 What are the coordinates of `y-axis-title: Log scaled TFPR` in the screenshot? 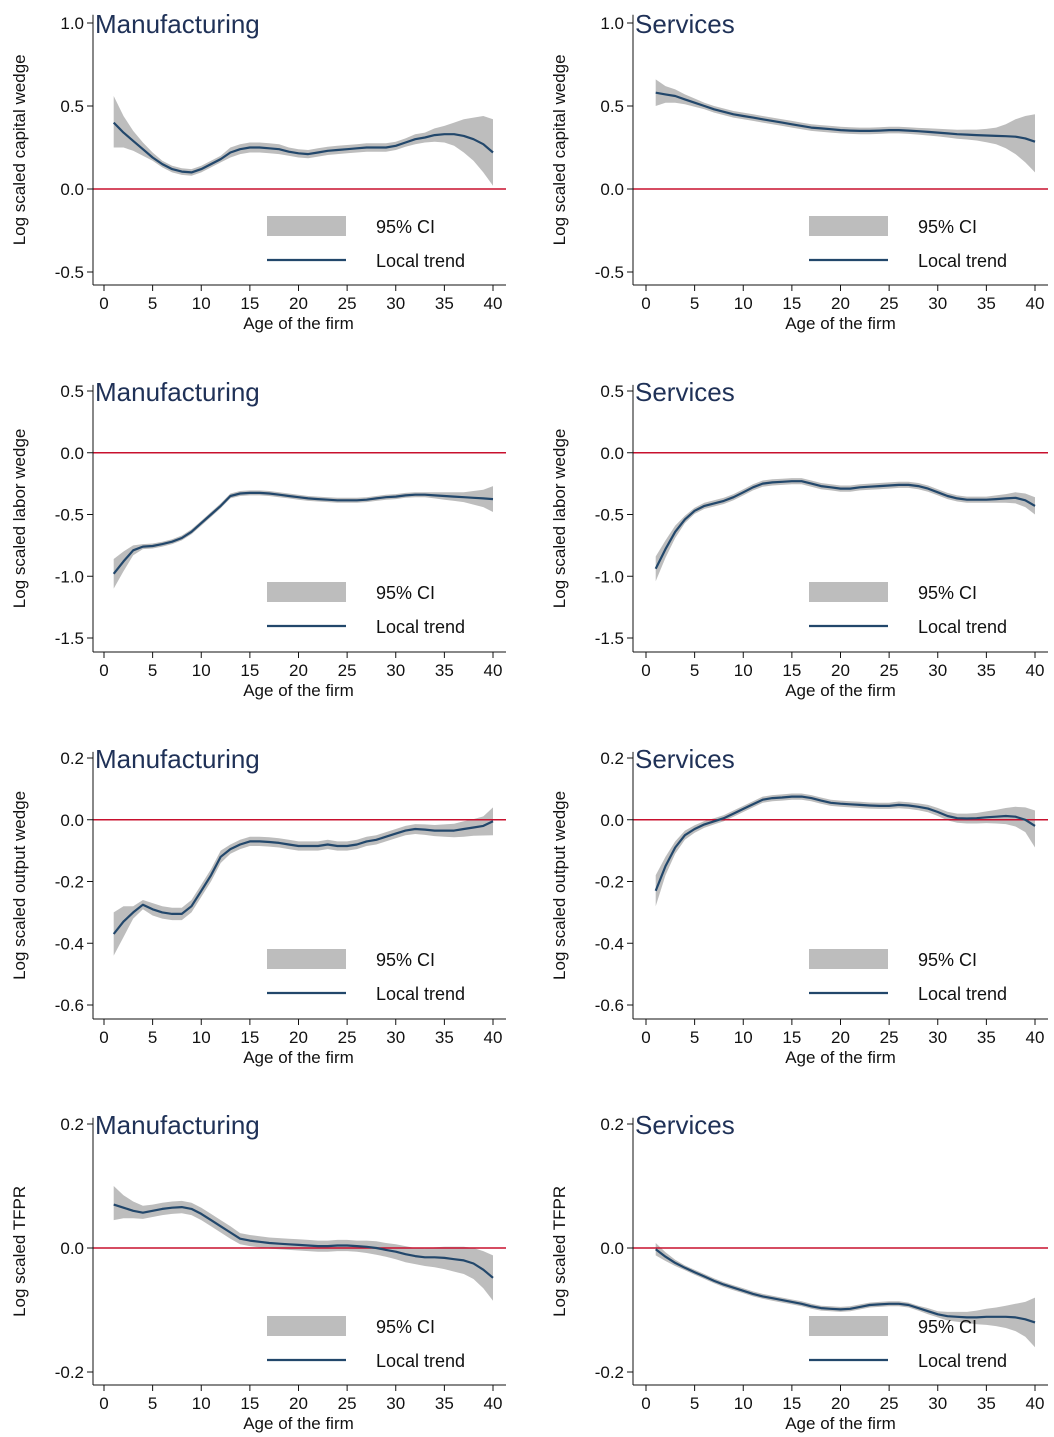 It's located at (19, 1251).